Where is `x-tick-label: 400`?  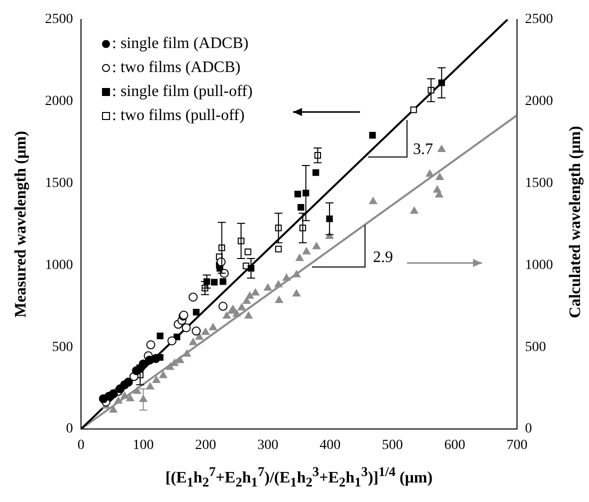
x-tick-label: 400 is located at coordinates (330, 446).